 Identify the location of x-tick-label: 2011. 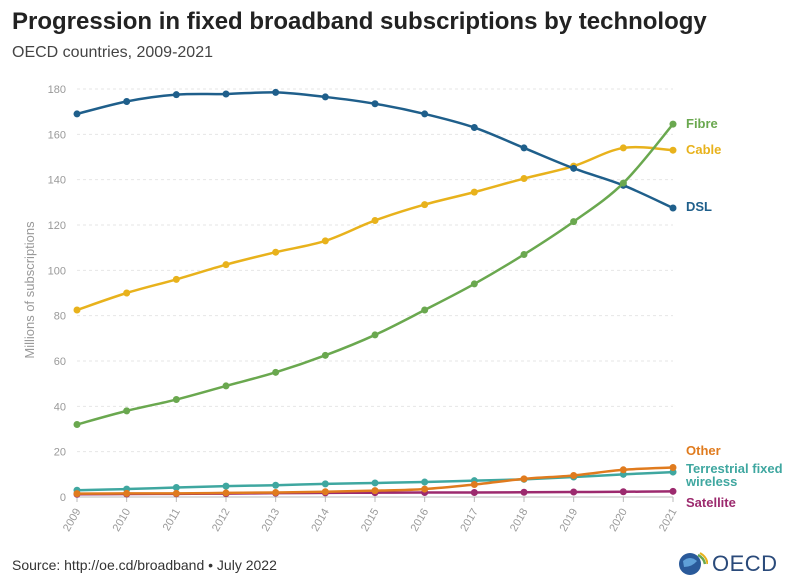
(172, 520).